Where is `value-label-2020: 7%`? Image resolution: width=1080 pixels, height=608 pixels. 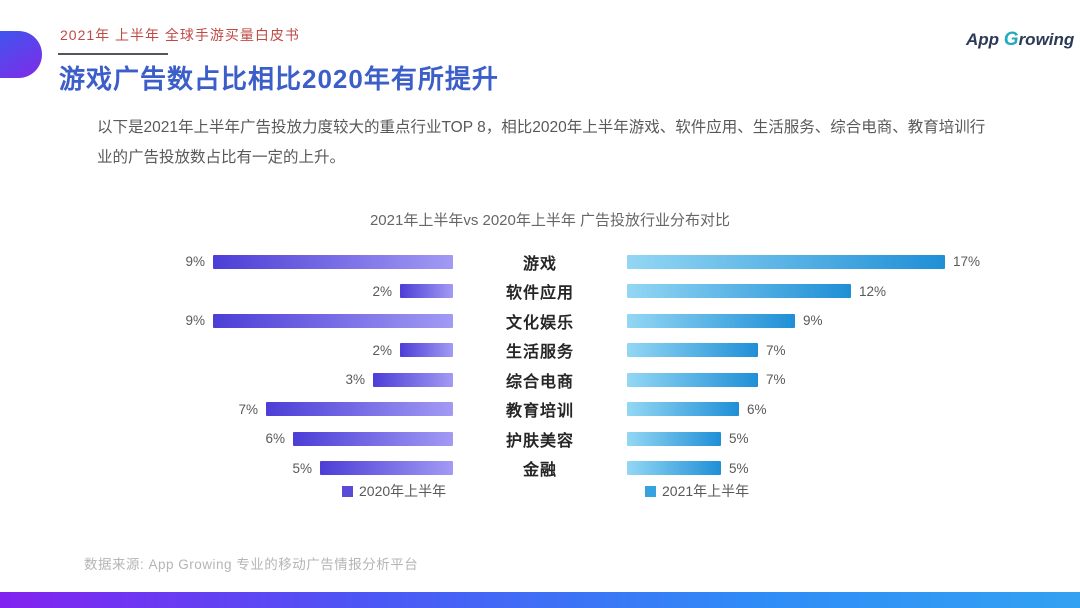 value-label-2020: 7% is located at coordinates (248, 409).